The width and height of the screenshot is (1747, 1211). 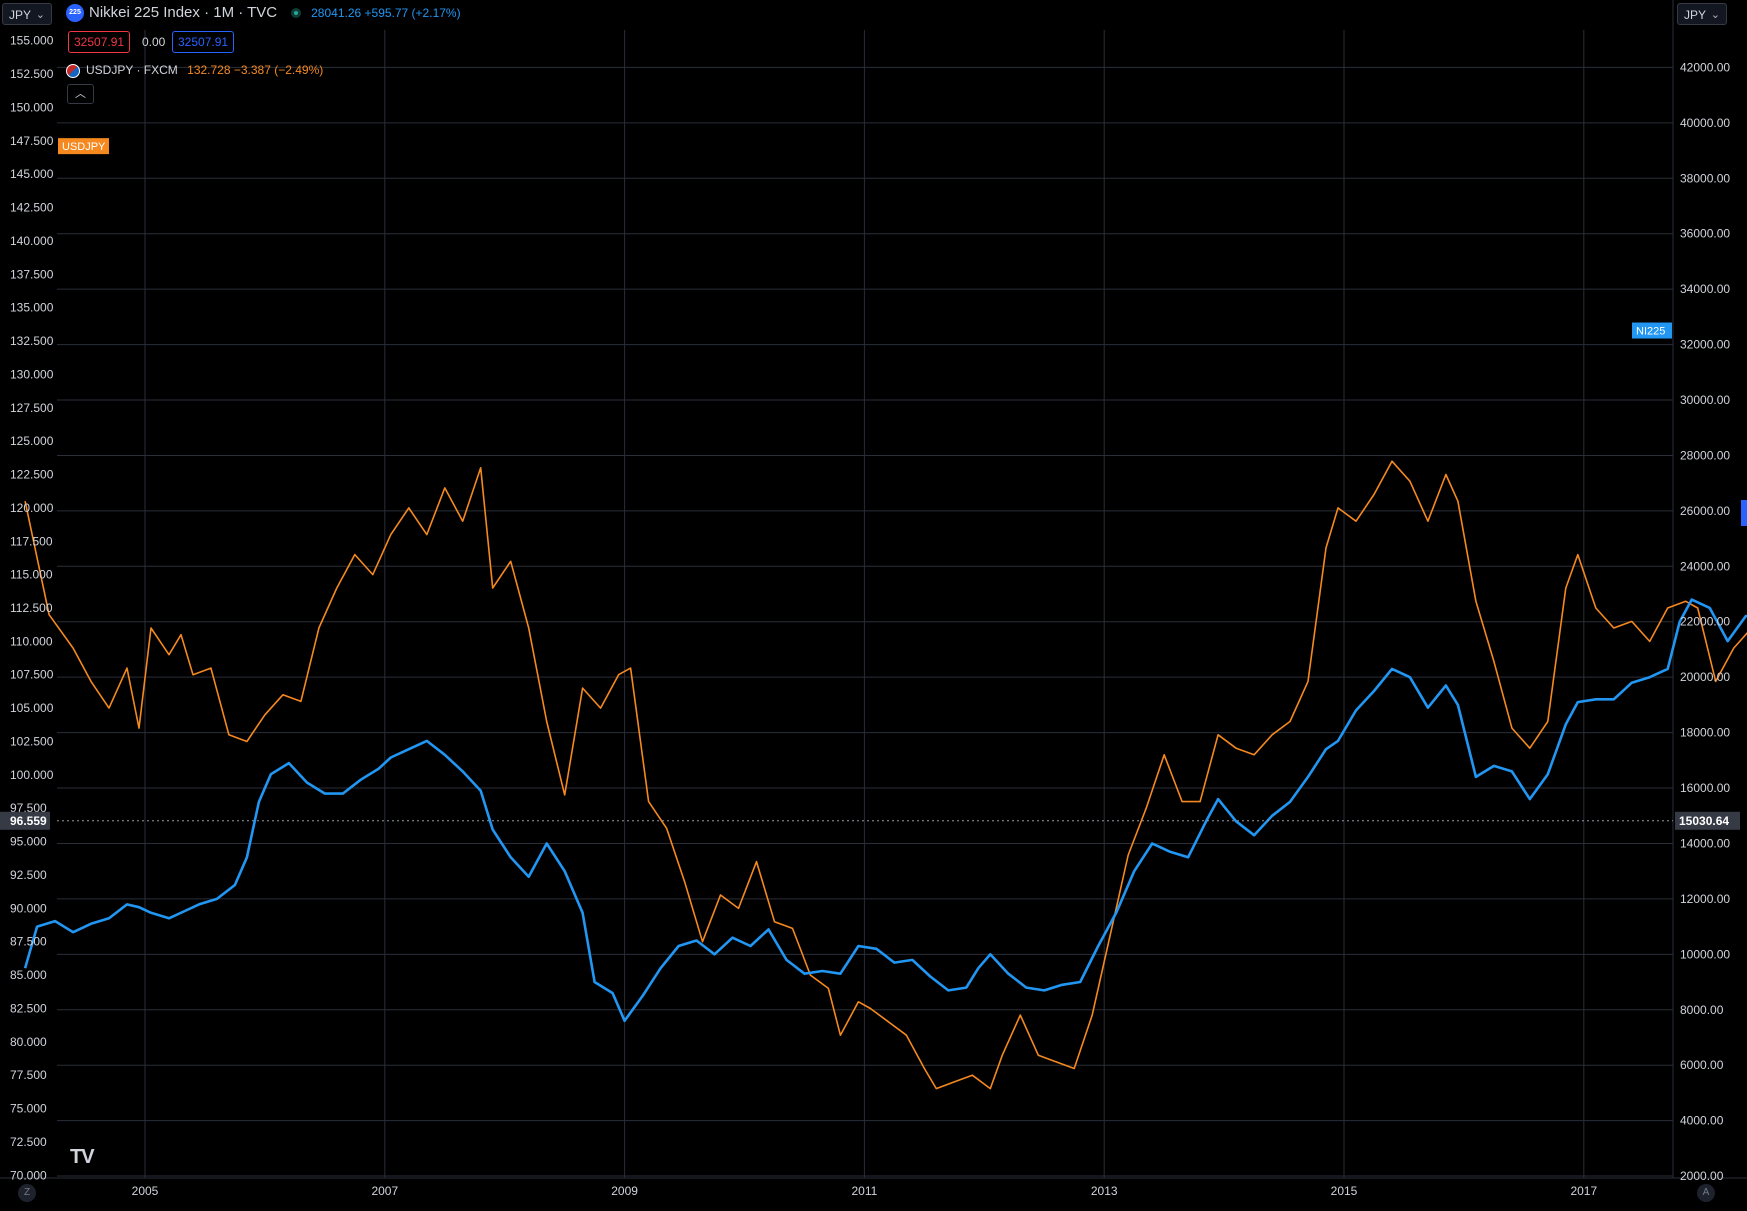 What do you see at coordinates (1705, 455) in the screenshot?
I see `right-axis-tick-label: 28000.00` at bounding box center [1705, 455].